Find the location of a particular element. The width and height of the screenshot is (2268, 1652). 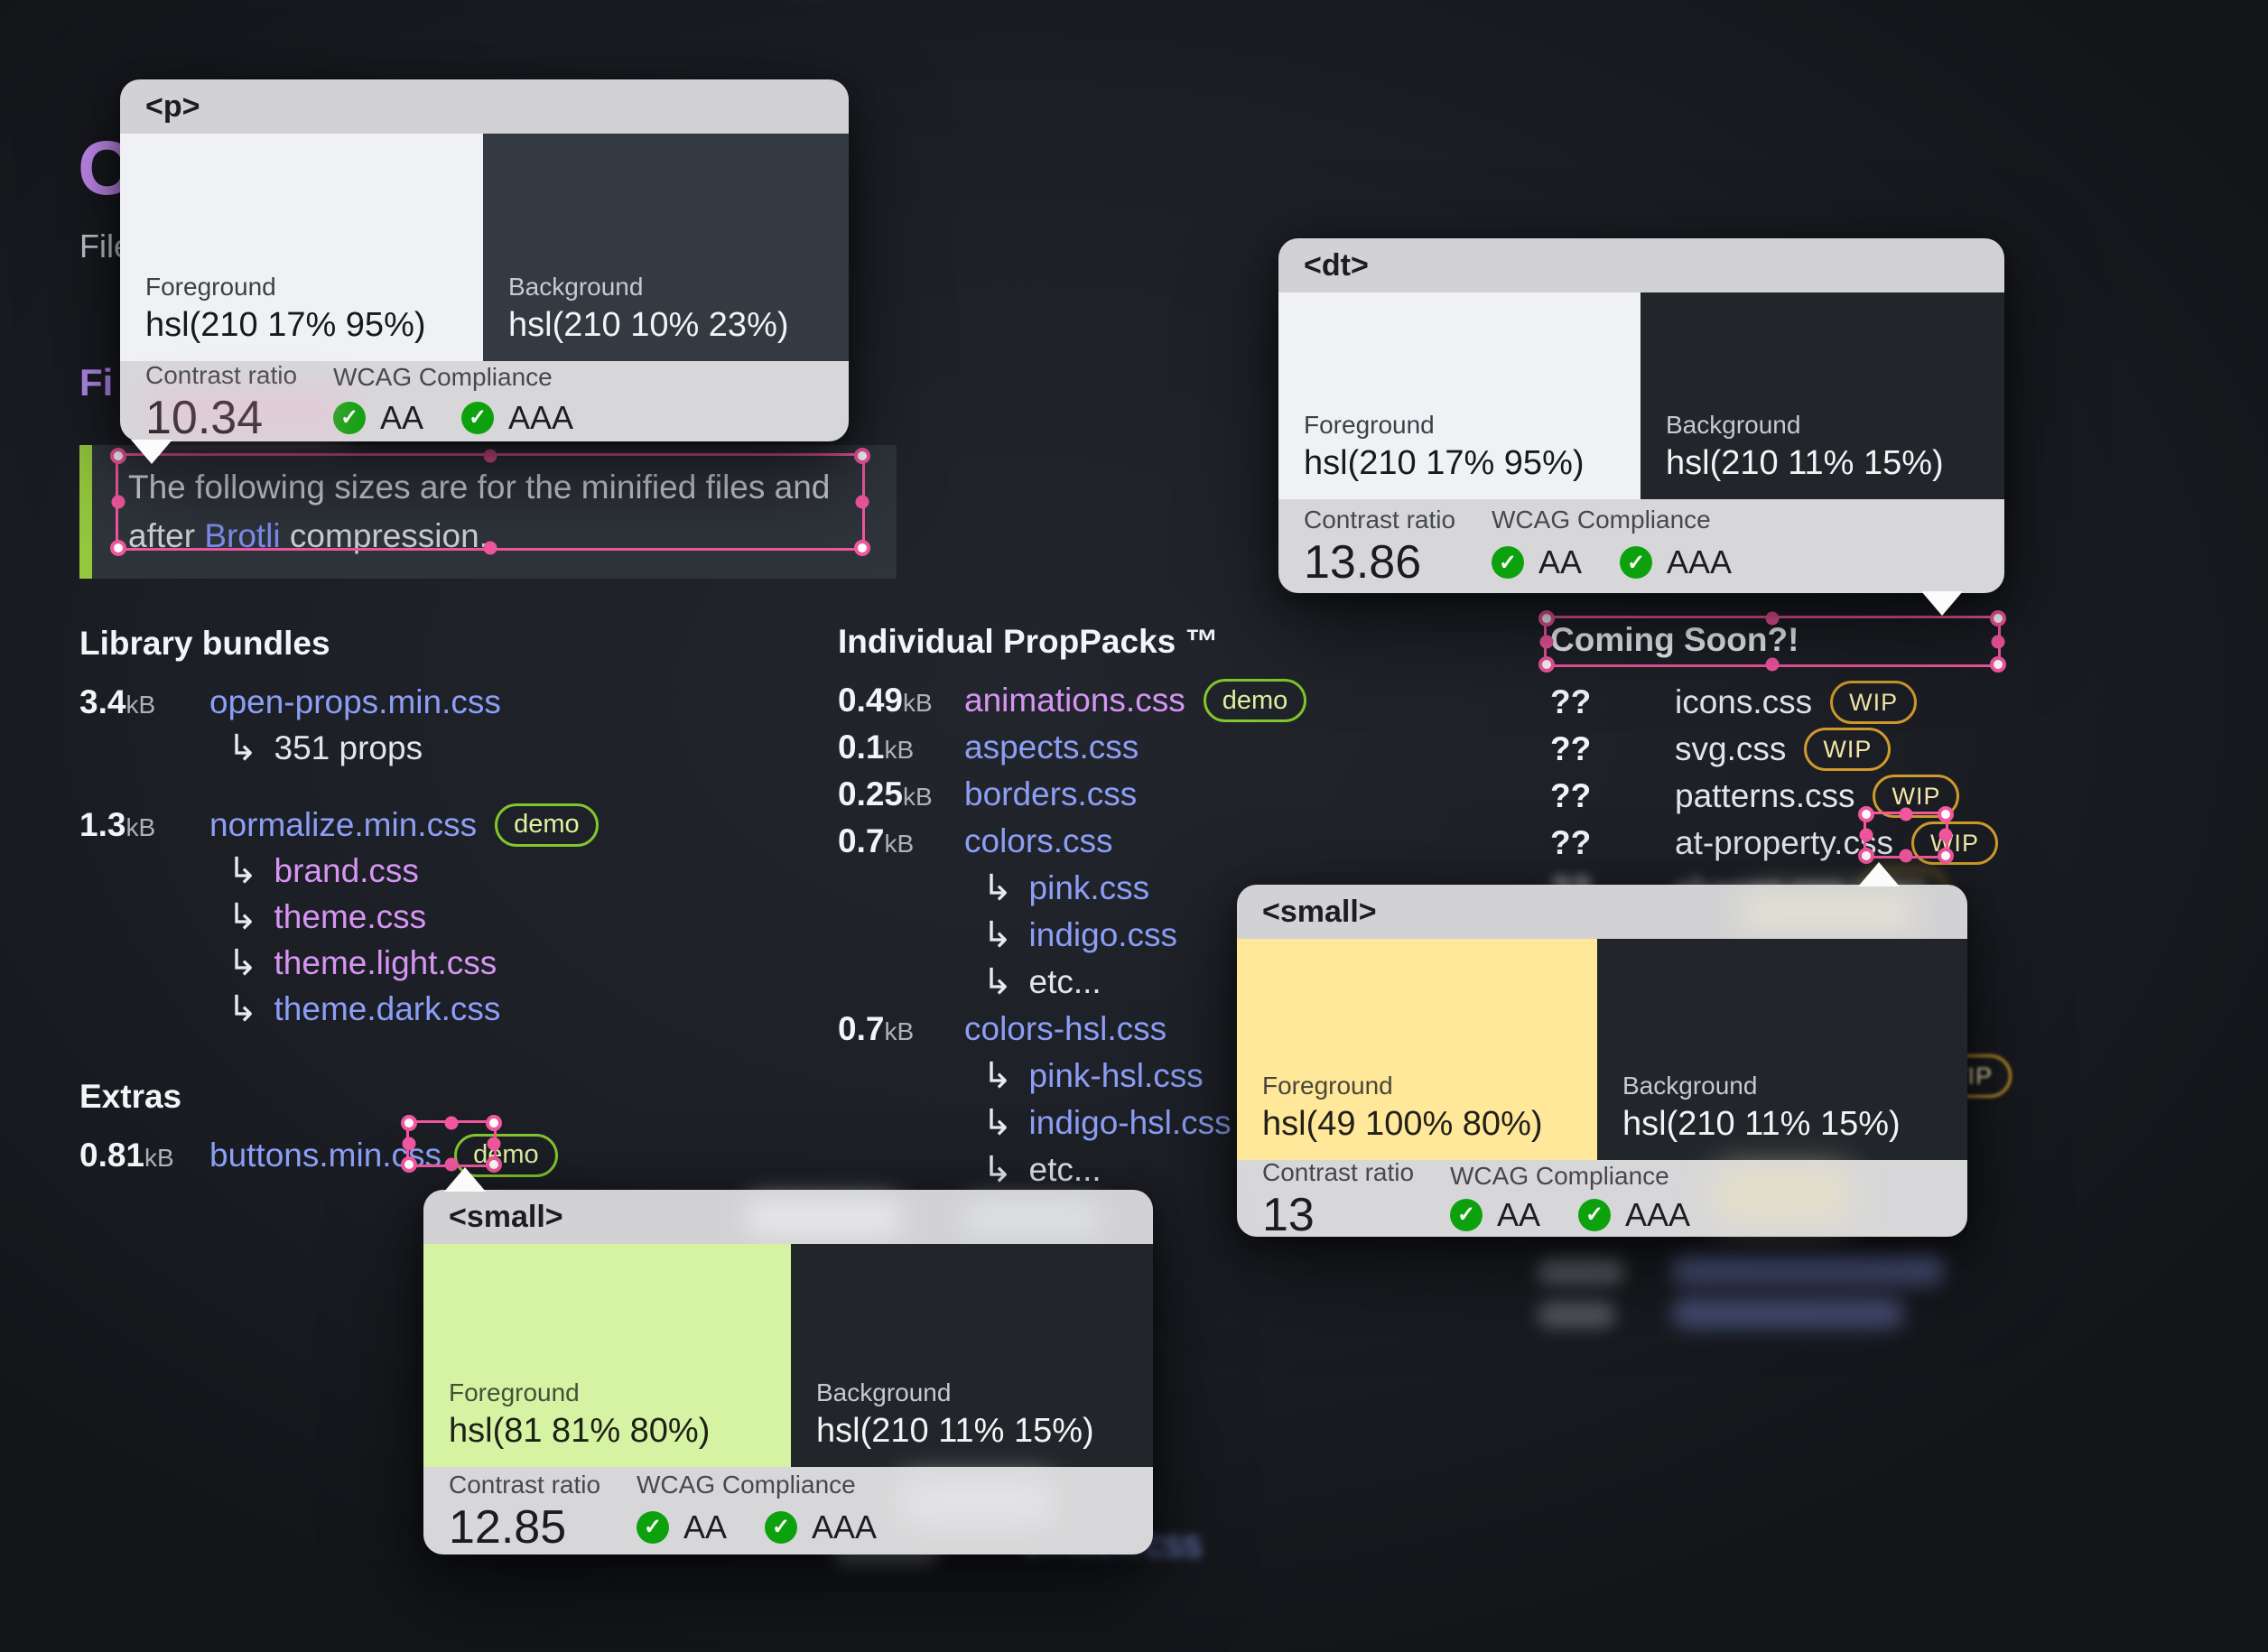

file-link-normalize: normalize.min.css is located at coordinates (343, 824).